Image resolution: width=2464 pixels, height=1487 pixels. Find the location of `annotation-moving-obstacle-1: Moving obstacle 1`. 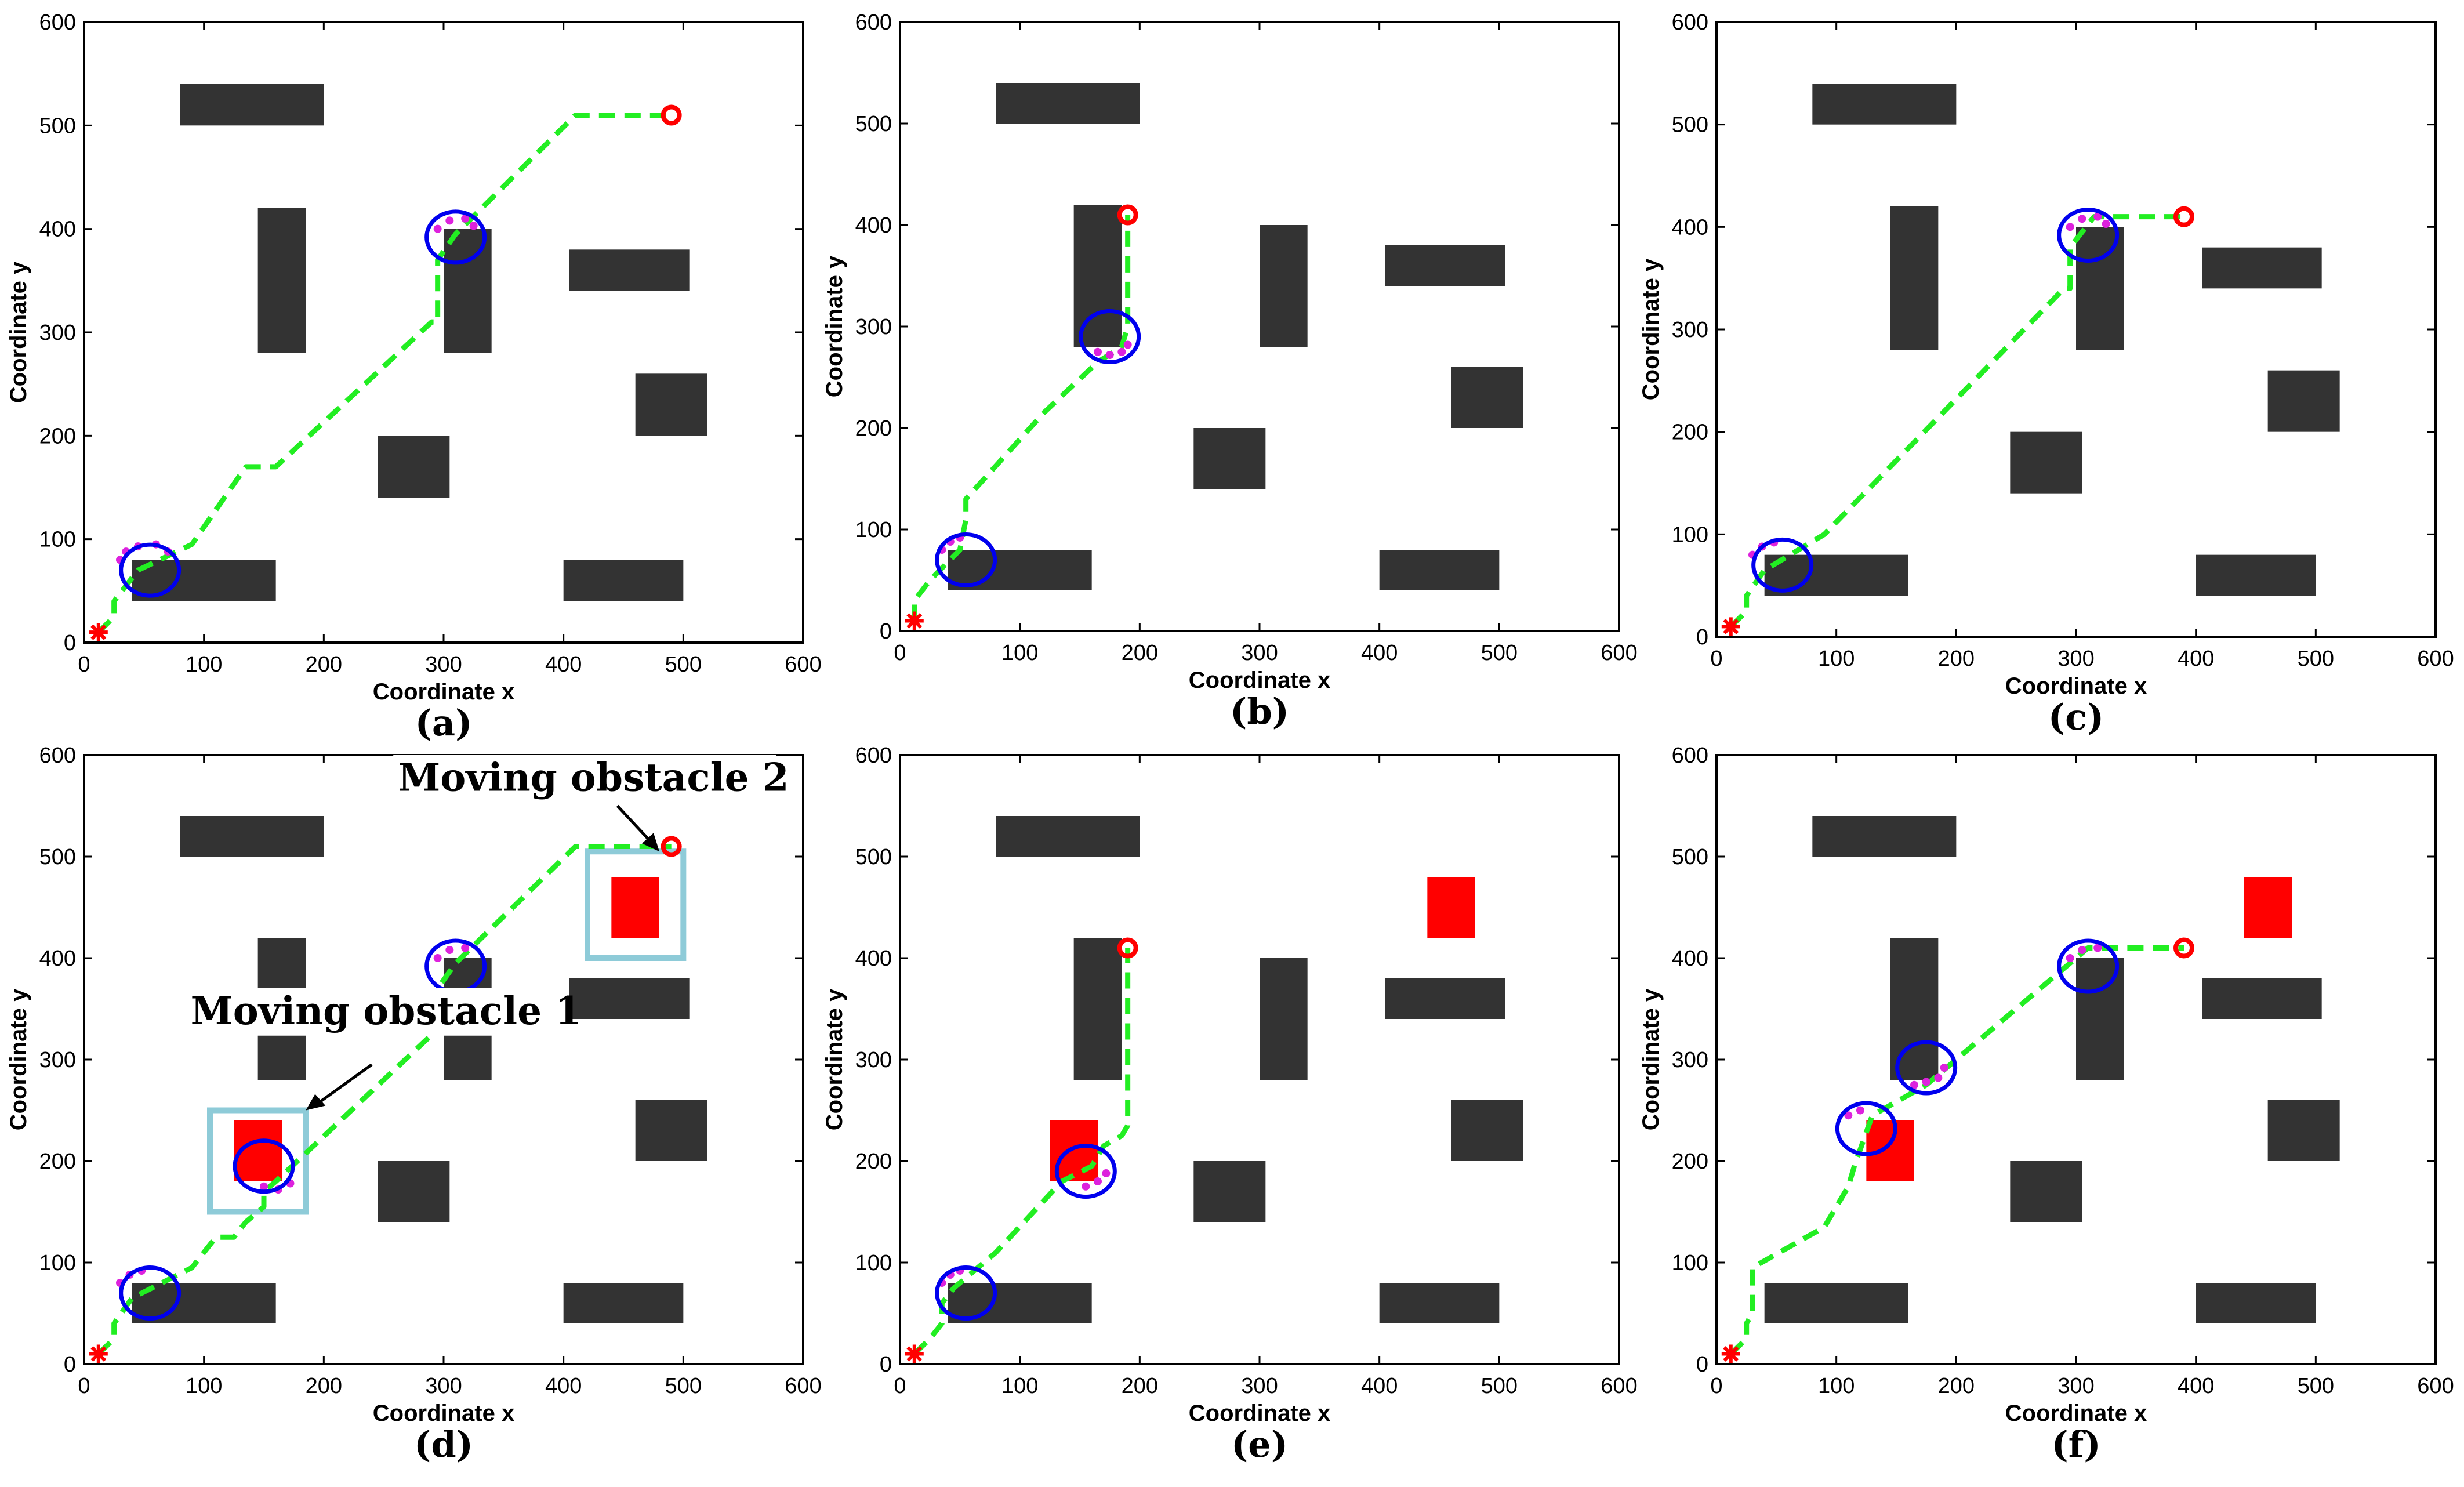

annotation-moving-obstacle-1: Moving obstacle 1 is located at coordinates (386, 1010).